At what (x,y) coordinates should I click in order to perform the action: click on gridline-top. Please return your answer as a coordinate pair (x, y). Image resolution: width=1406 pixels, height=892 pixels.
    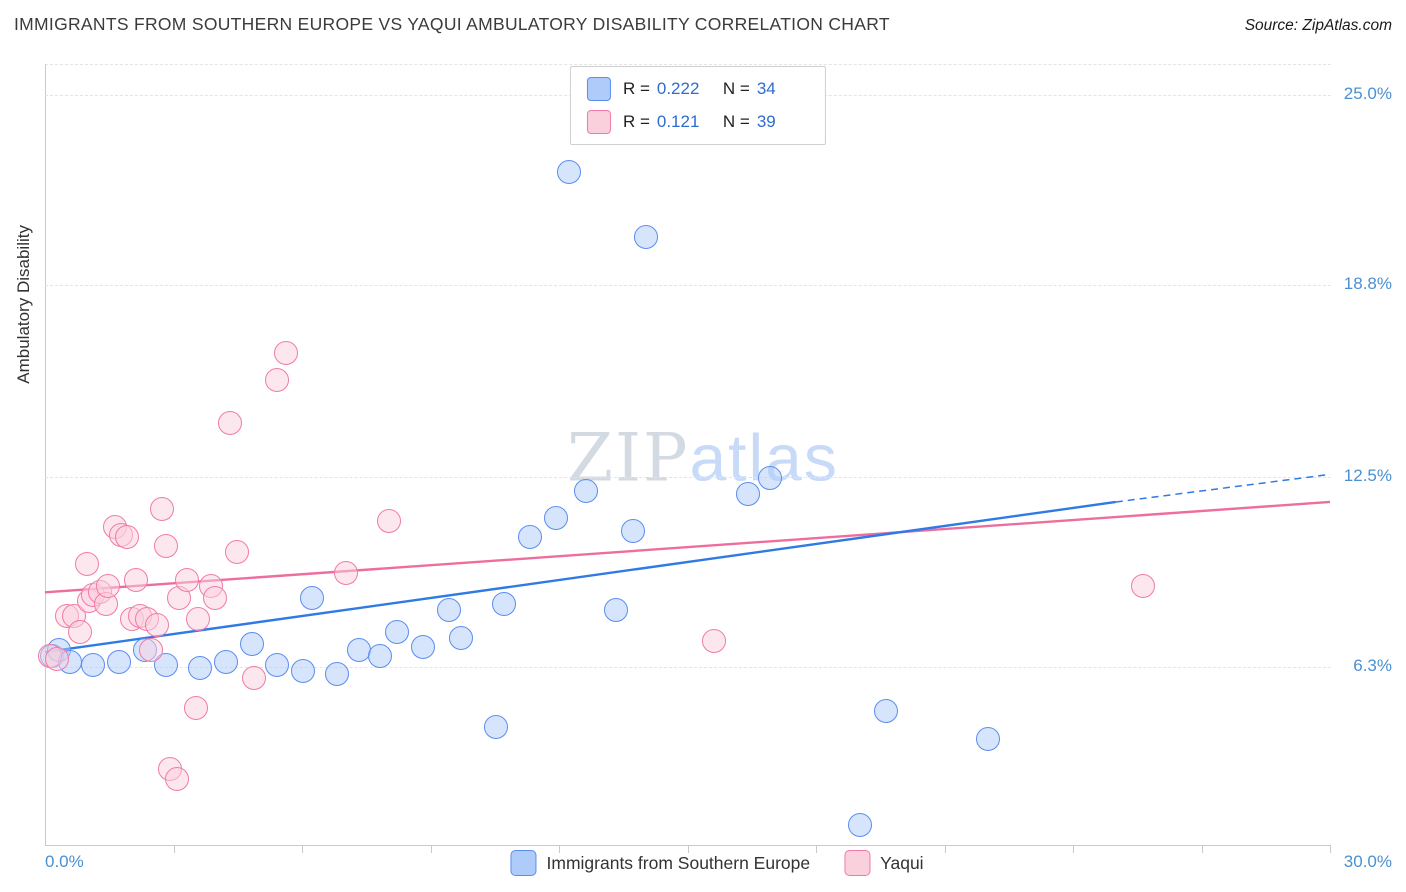
    Looking at the image, I should click on (688, 64).